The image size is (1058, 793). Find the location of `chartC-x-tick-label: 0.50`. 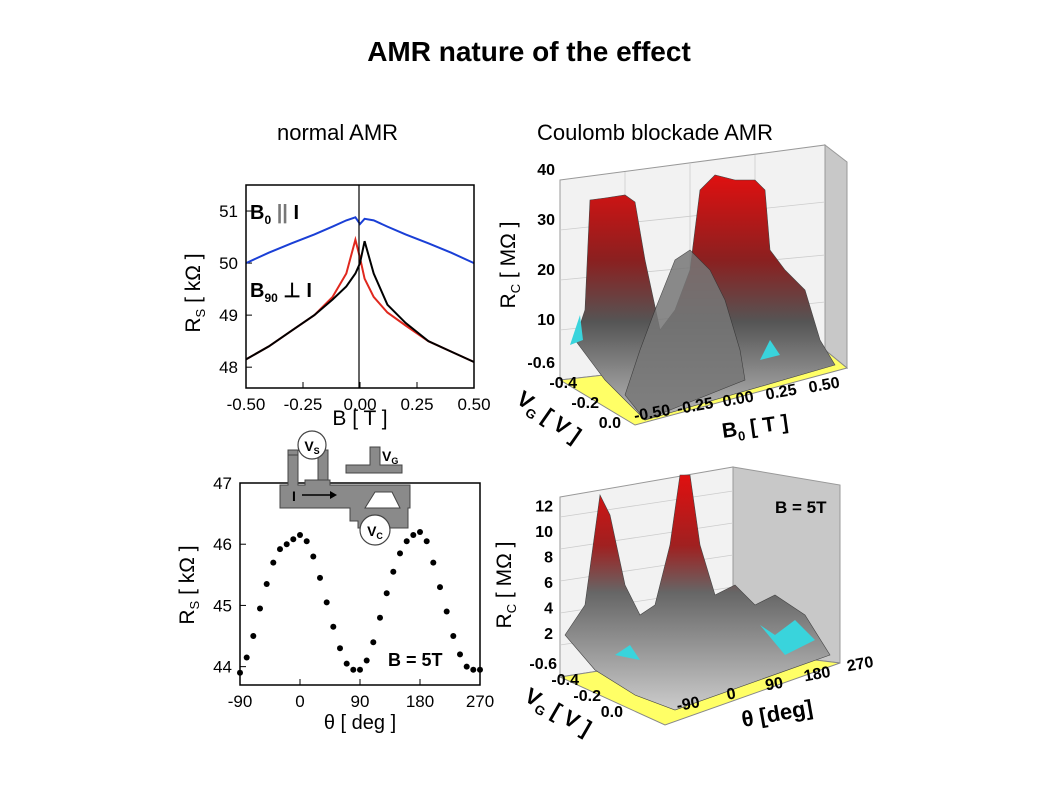

chartC-x-tick-label: 0.50 is located at coordinates (824, 385).